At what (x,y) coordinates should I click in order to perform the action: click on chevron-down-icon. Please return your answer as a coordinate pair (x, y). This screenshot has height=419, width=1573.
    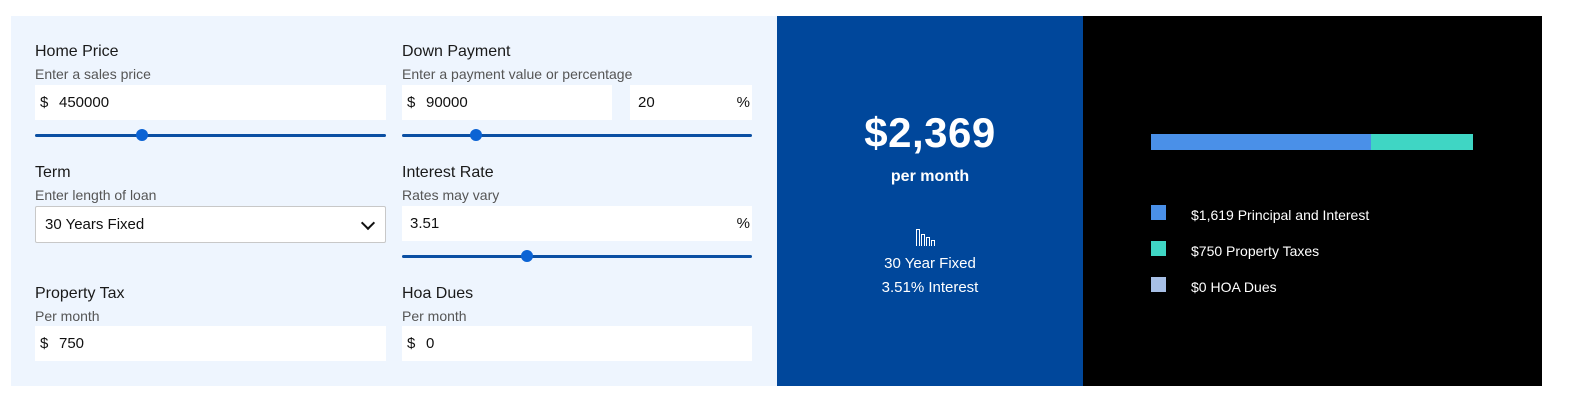
    Looking at the image, I should click on (368, 222).